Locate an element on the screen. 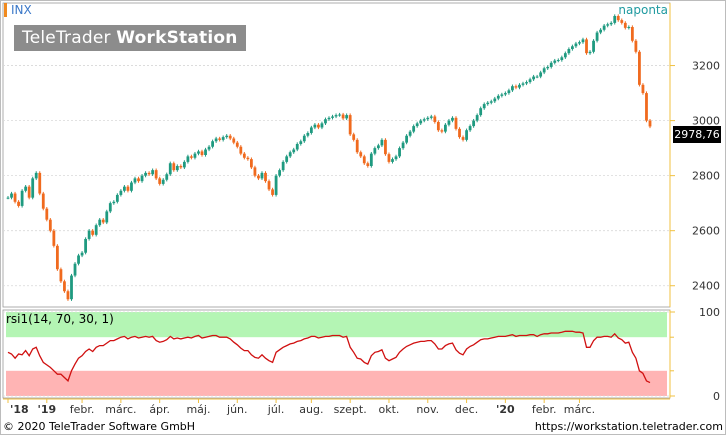  price-tick-label: 3200 is located at coordinates (706, 66).